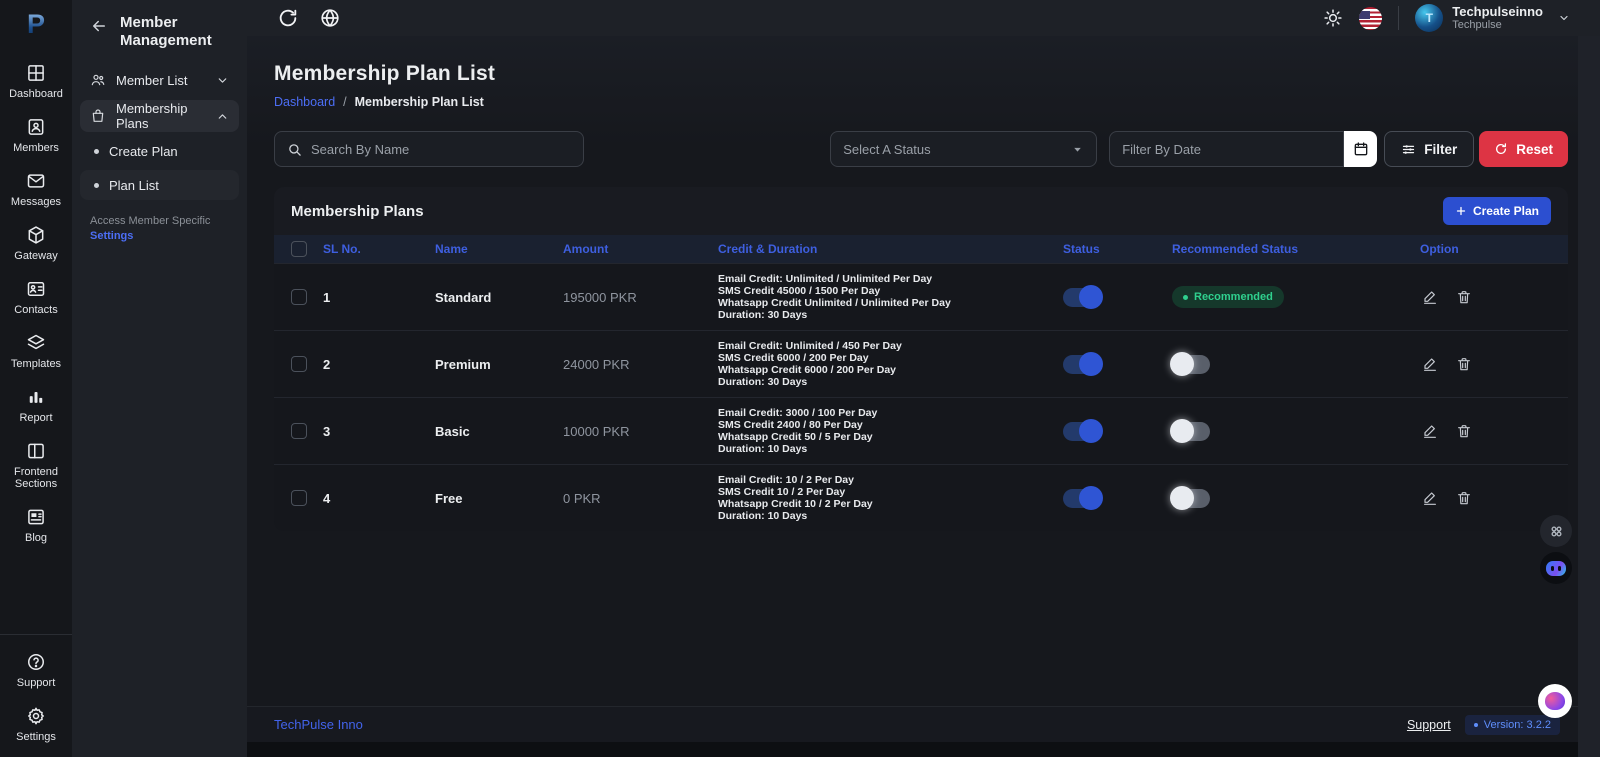 This screenshot has width=1600, height=757. Describe the element at coordinates (166, 31) in the screenshot. I see `module-title: Member Management` at that location.